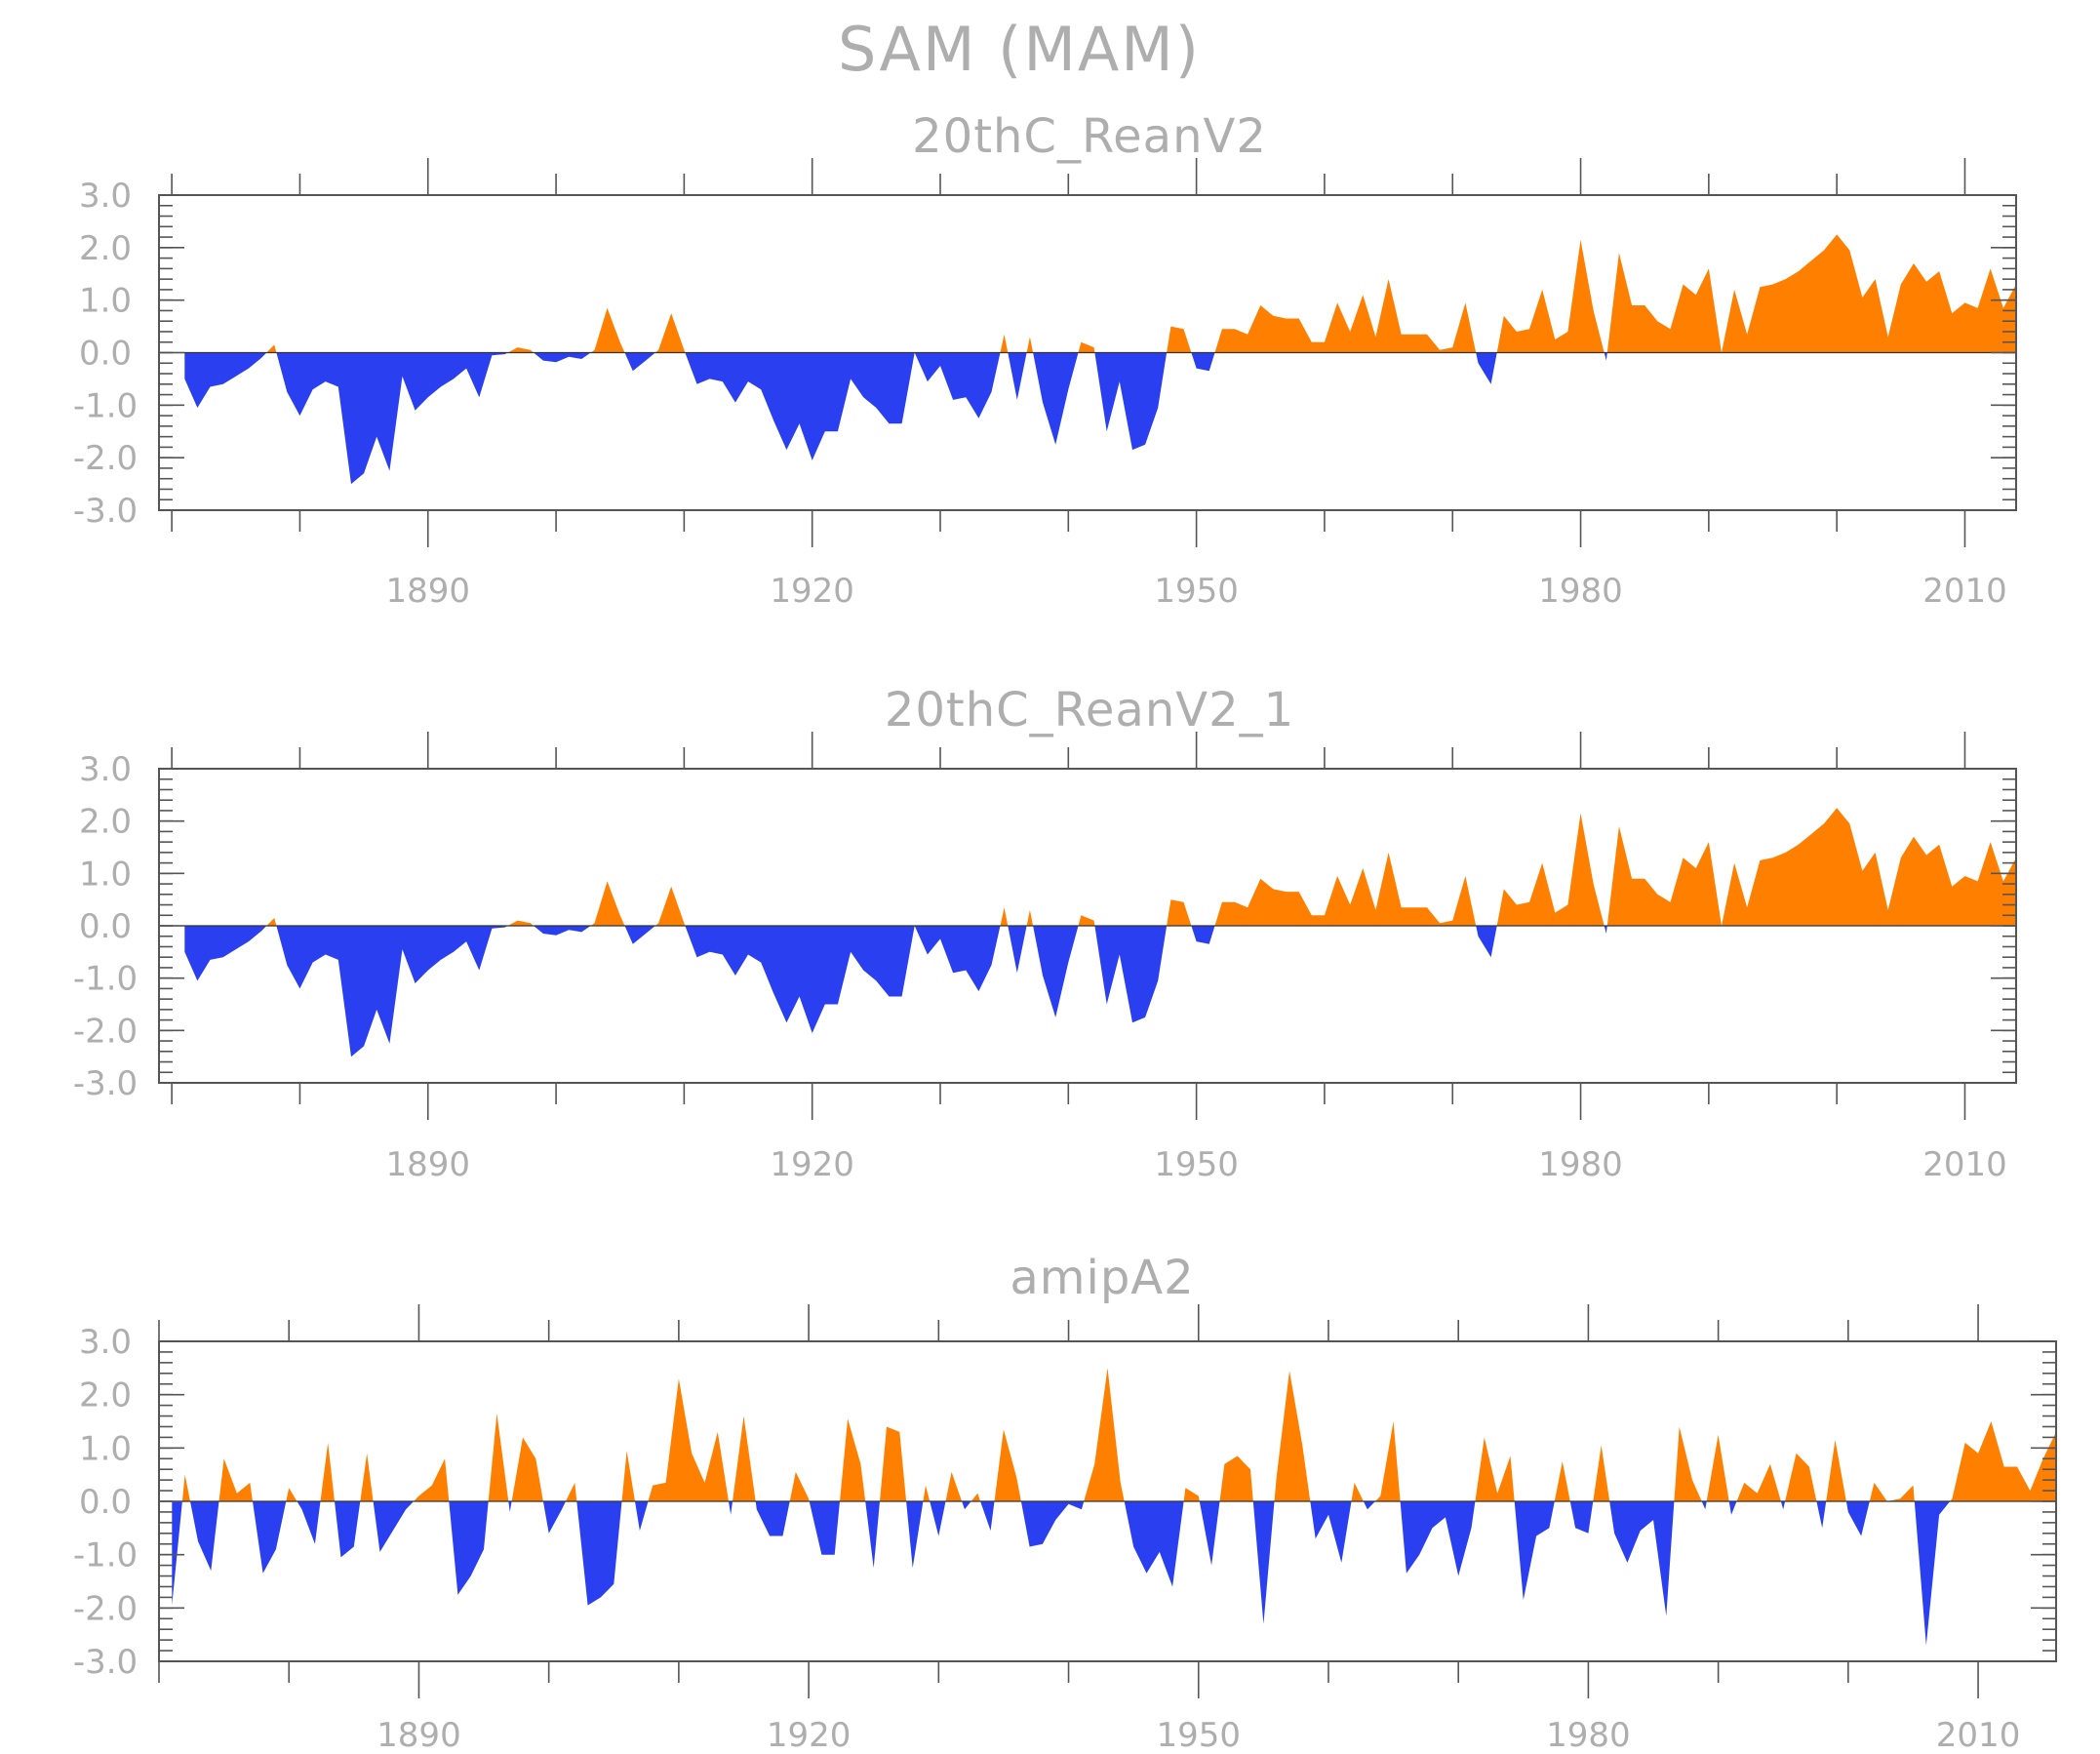  Describe the element at coordinates (1089, 710) in the screenshot. I see `panel-title: 20thC_ReanV2_1` at that location.